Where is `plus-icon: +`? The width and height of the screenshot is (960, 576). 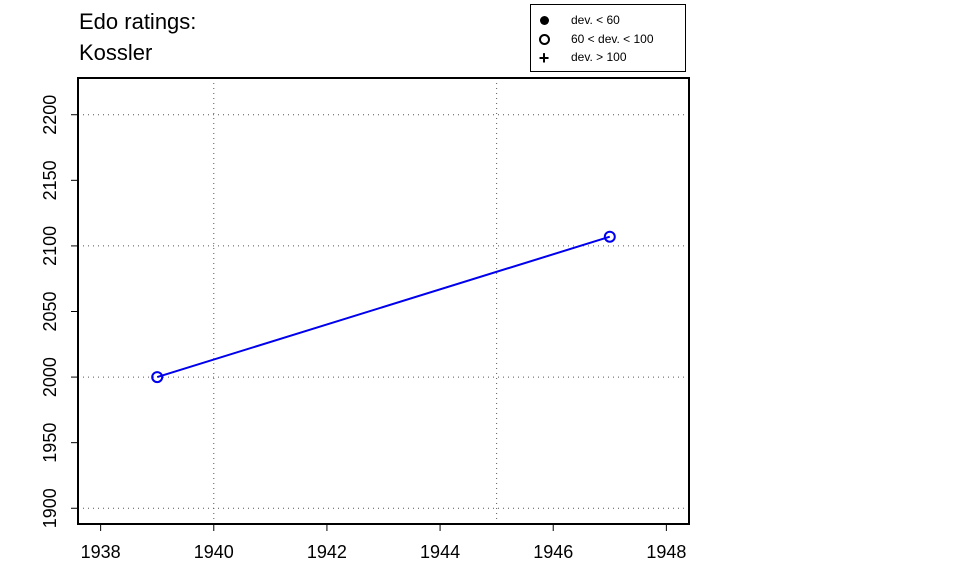 plus-icon: + is located at coordinates (544, 57).